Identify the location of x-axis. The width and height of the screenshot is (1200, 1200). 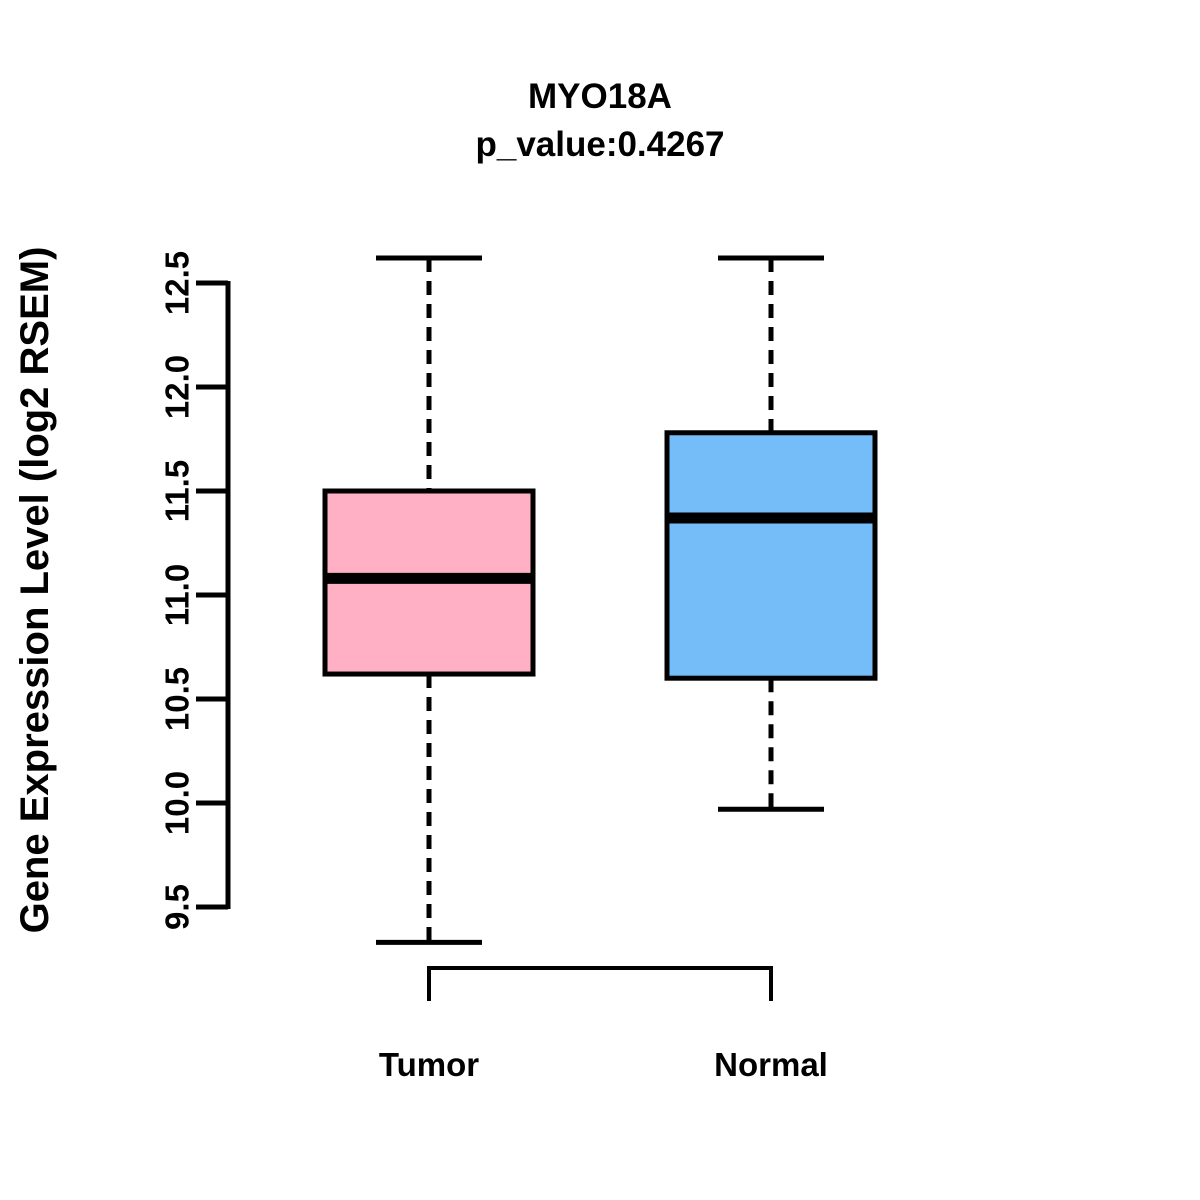
(600, 983).